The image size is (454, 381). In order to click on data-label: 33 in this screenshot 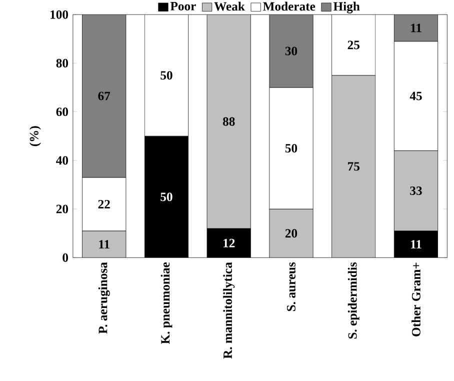, I will do `click(416, 190)`.